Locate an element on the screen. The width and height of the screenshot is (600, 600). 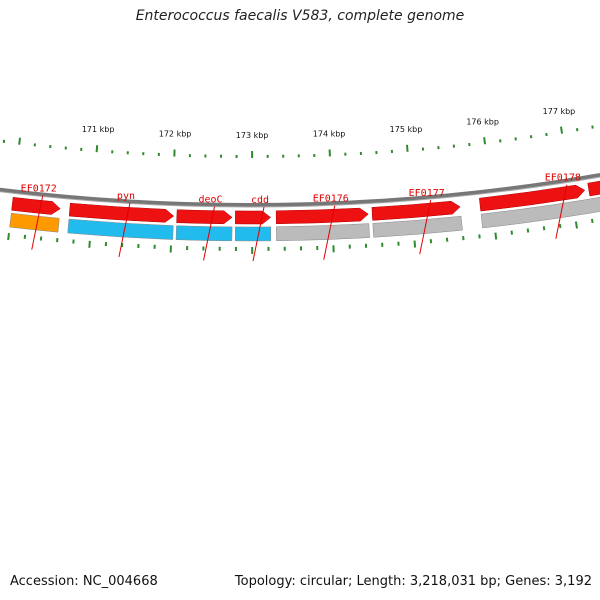
gene-label: EF0178 is located at coordinates (563, 178).